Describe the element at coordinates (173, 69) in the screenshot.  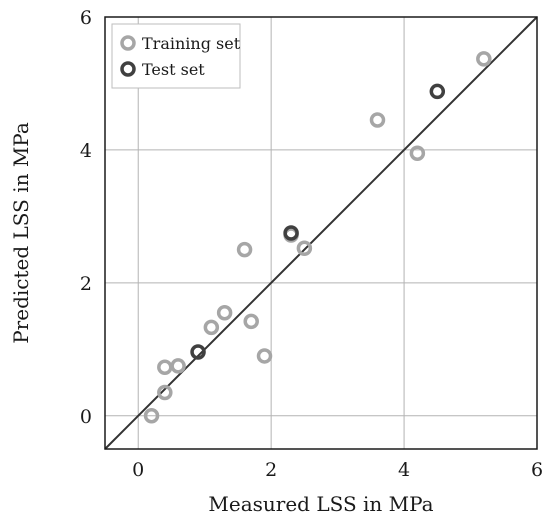
I see `legend-label-test: Test set` at that location.